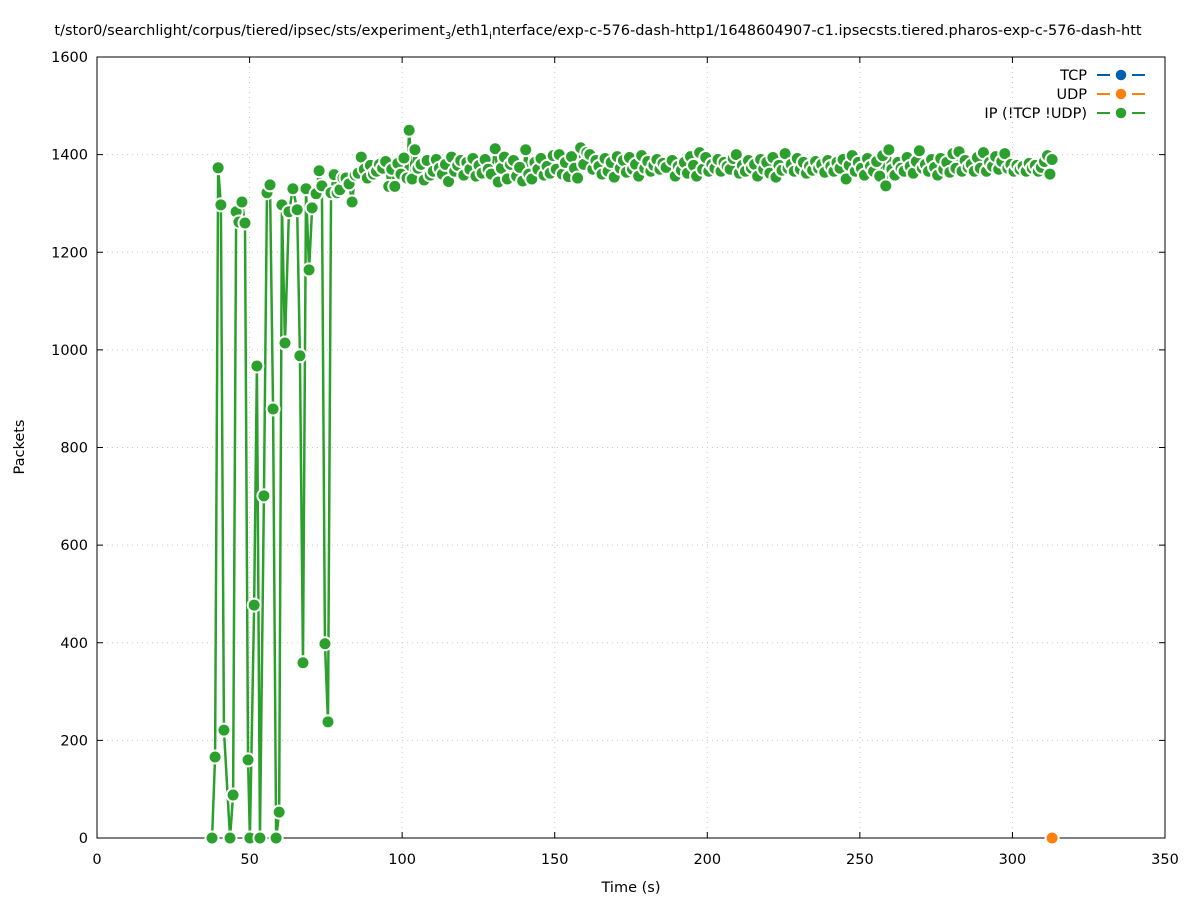 This screenshot has width=1197, height=900. Describe the element at coordinates (74, 644) in the screenshot. I see `y-tick-label: 400` at that location.